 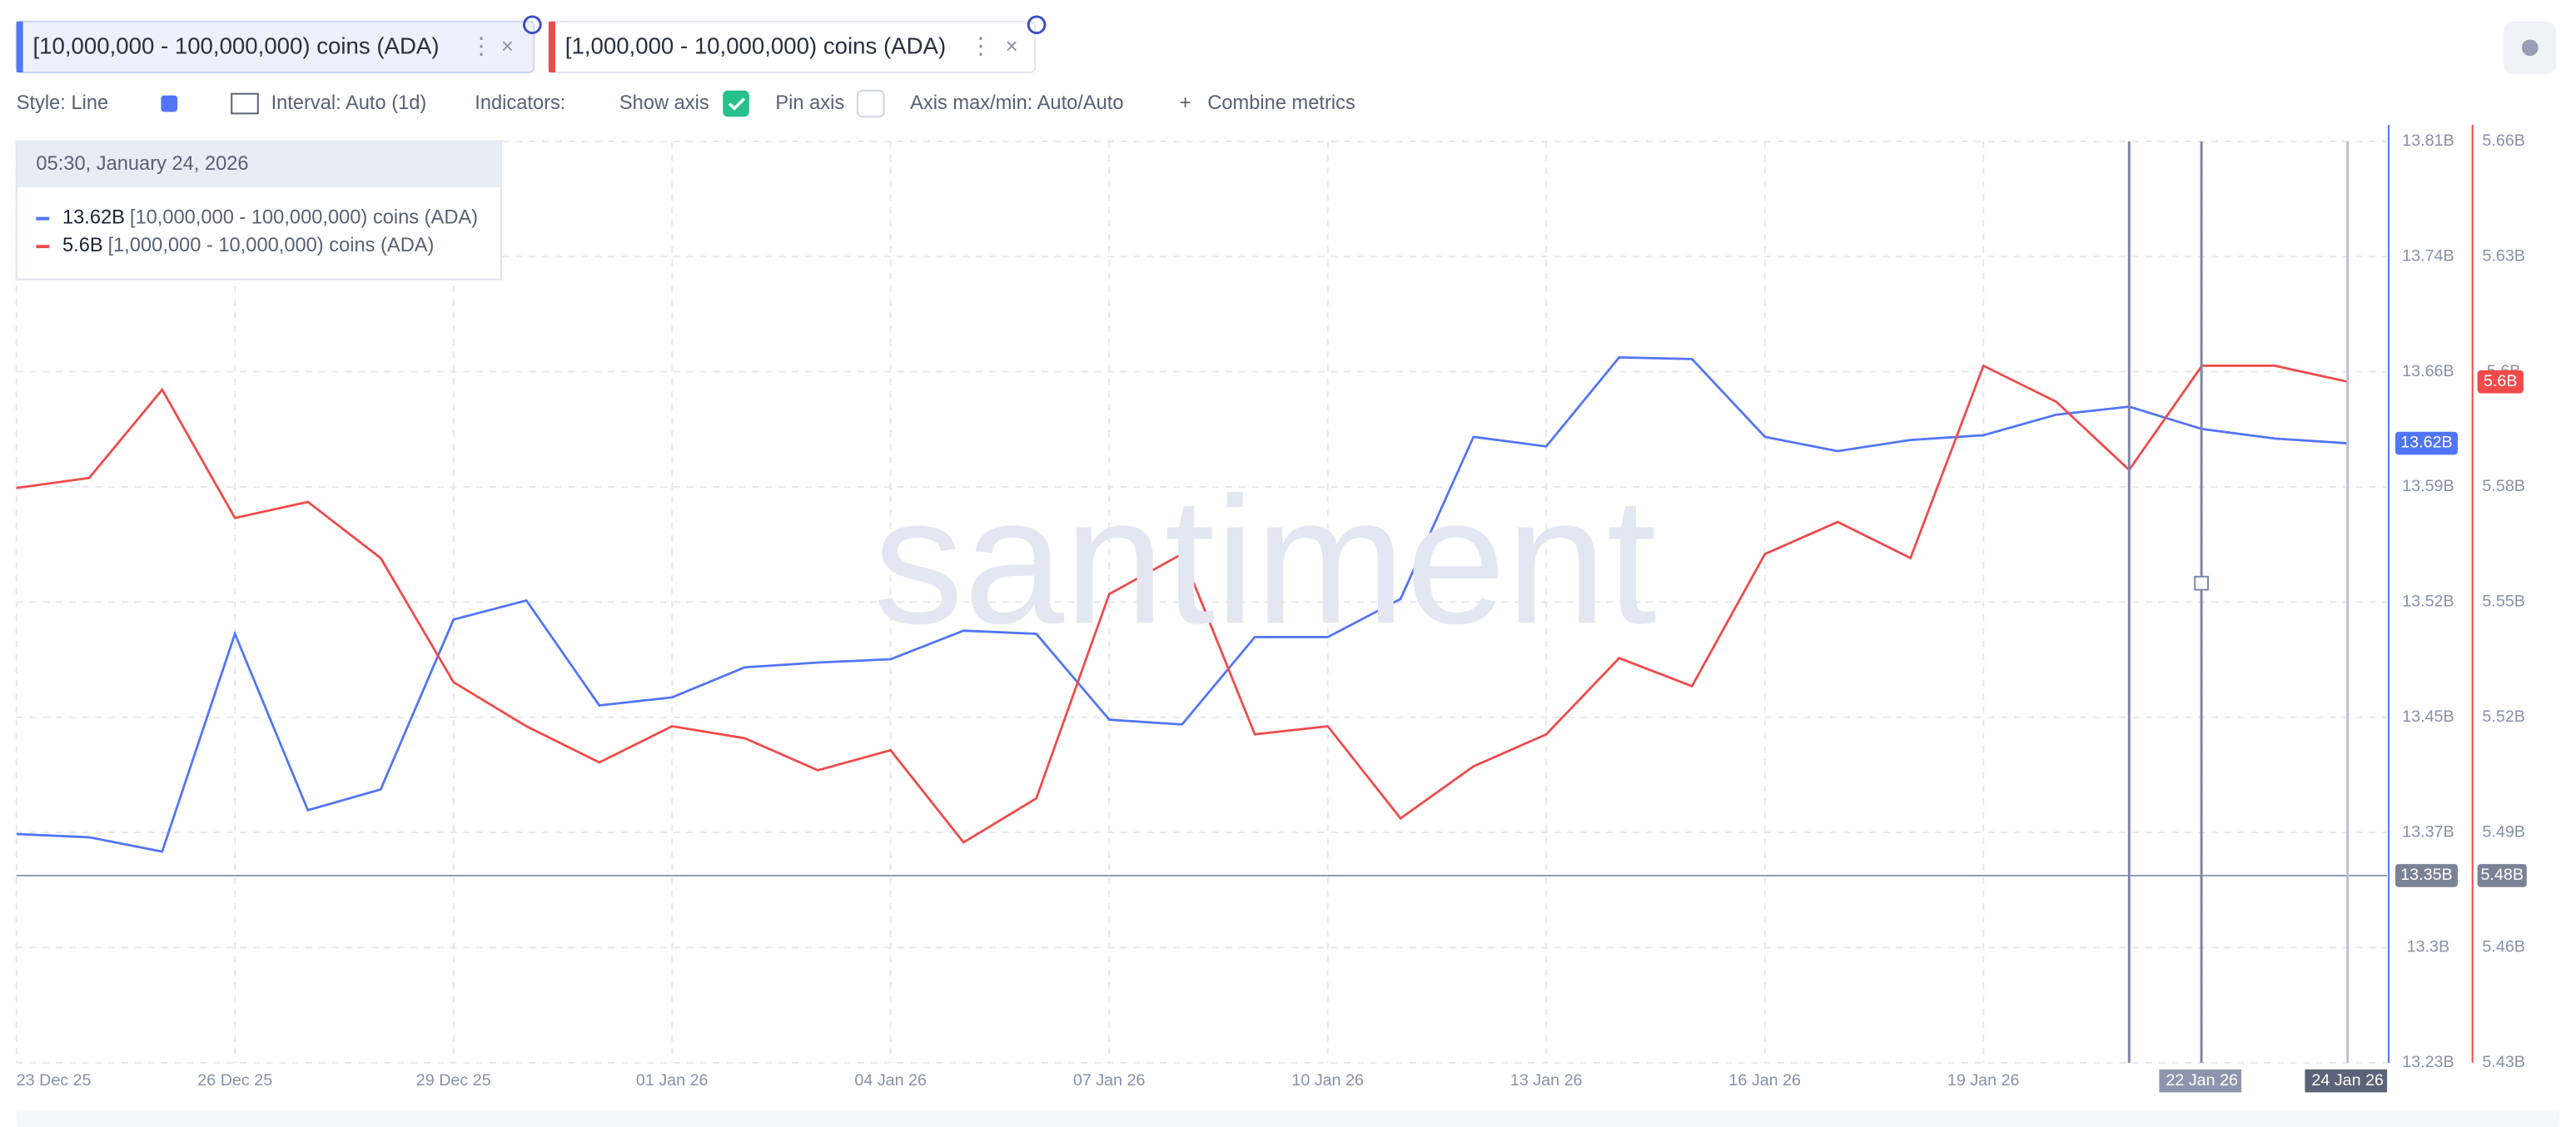 I want to click on y-tick-label: 5.43B, so click(x=2503, y=1062).